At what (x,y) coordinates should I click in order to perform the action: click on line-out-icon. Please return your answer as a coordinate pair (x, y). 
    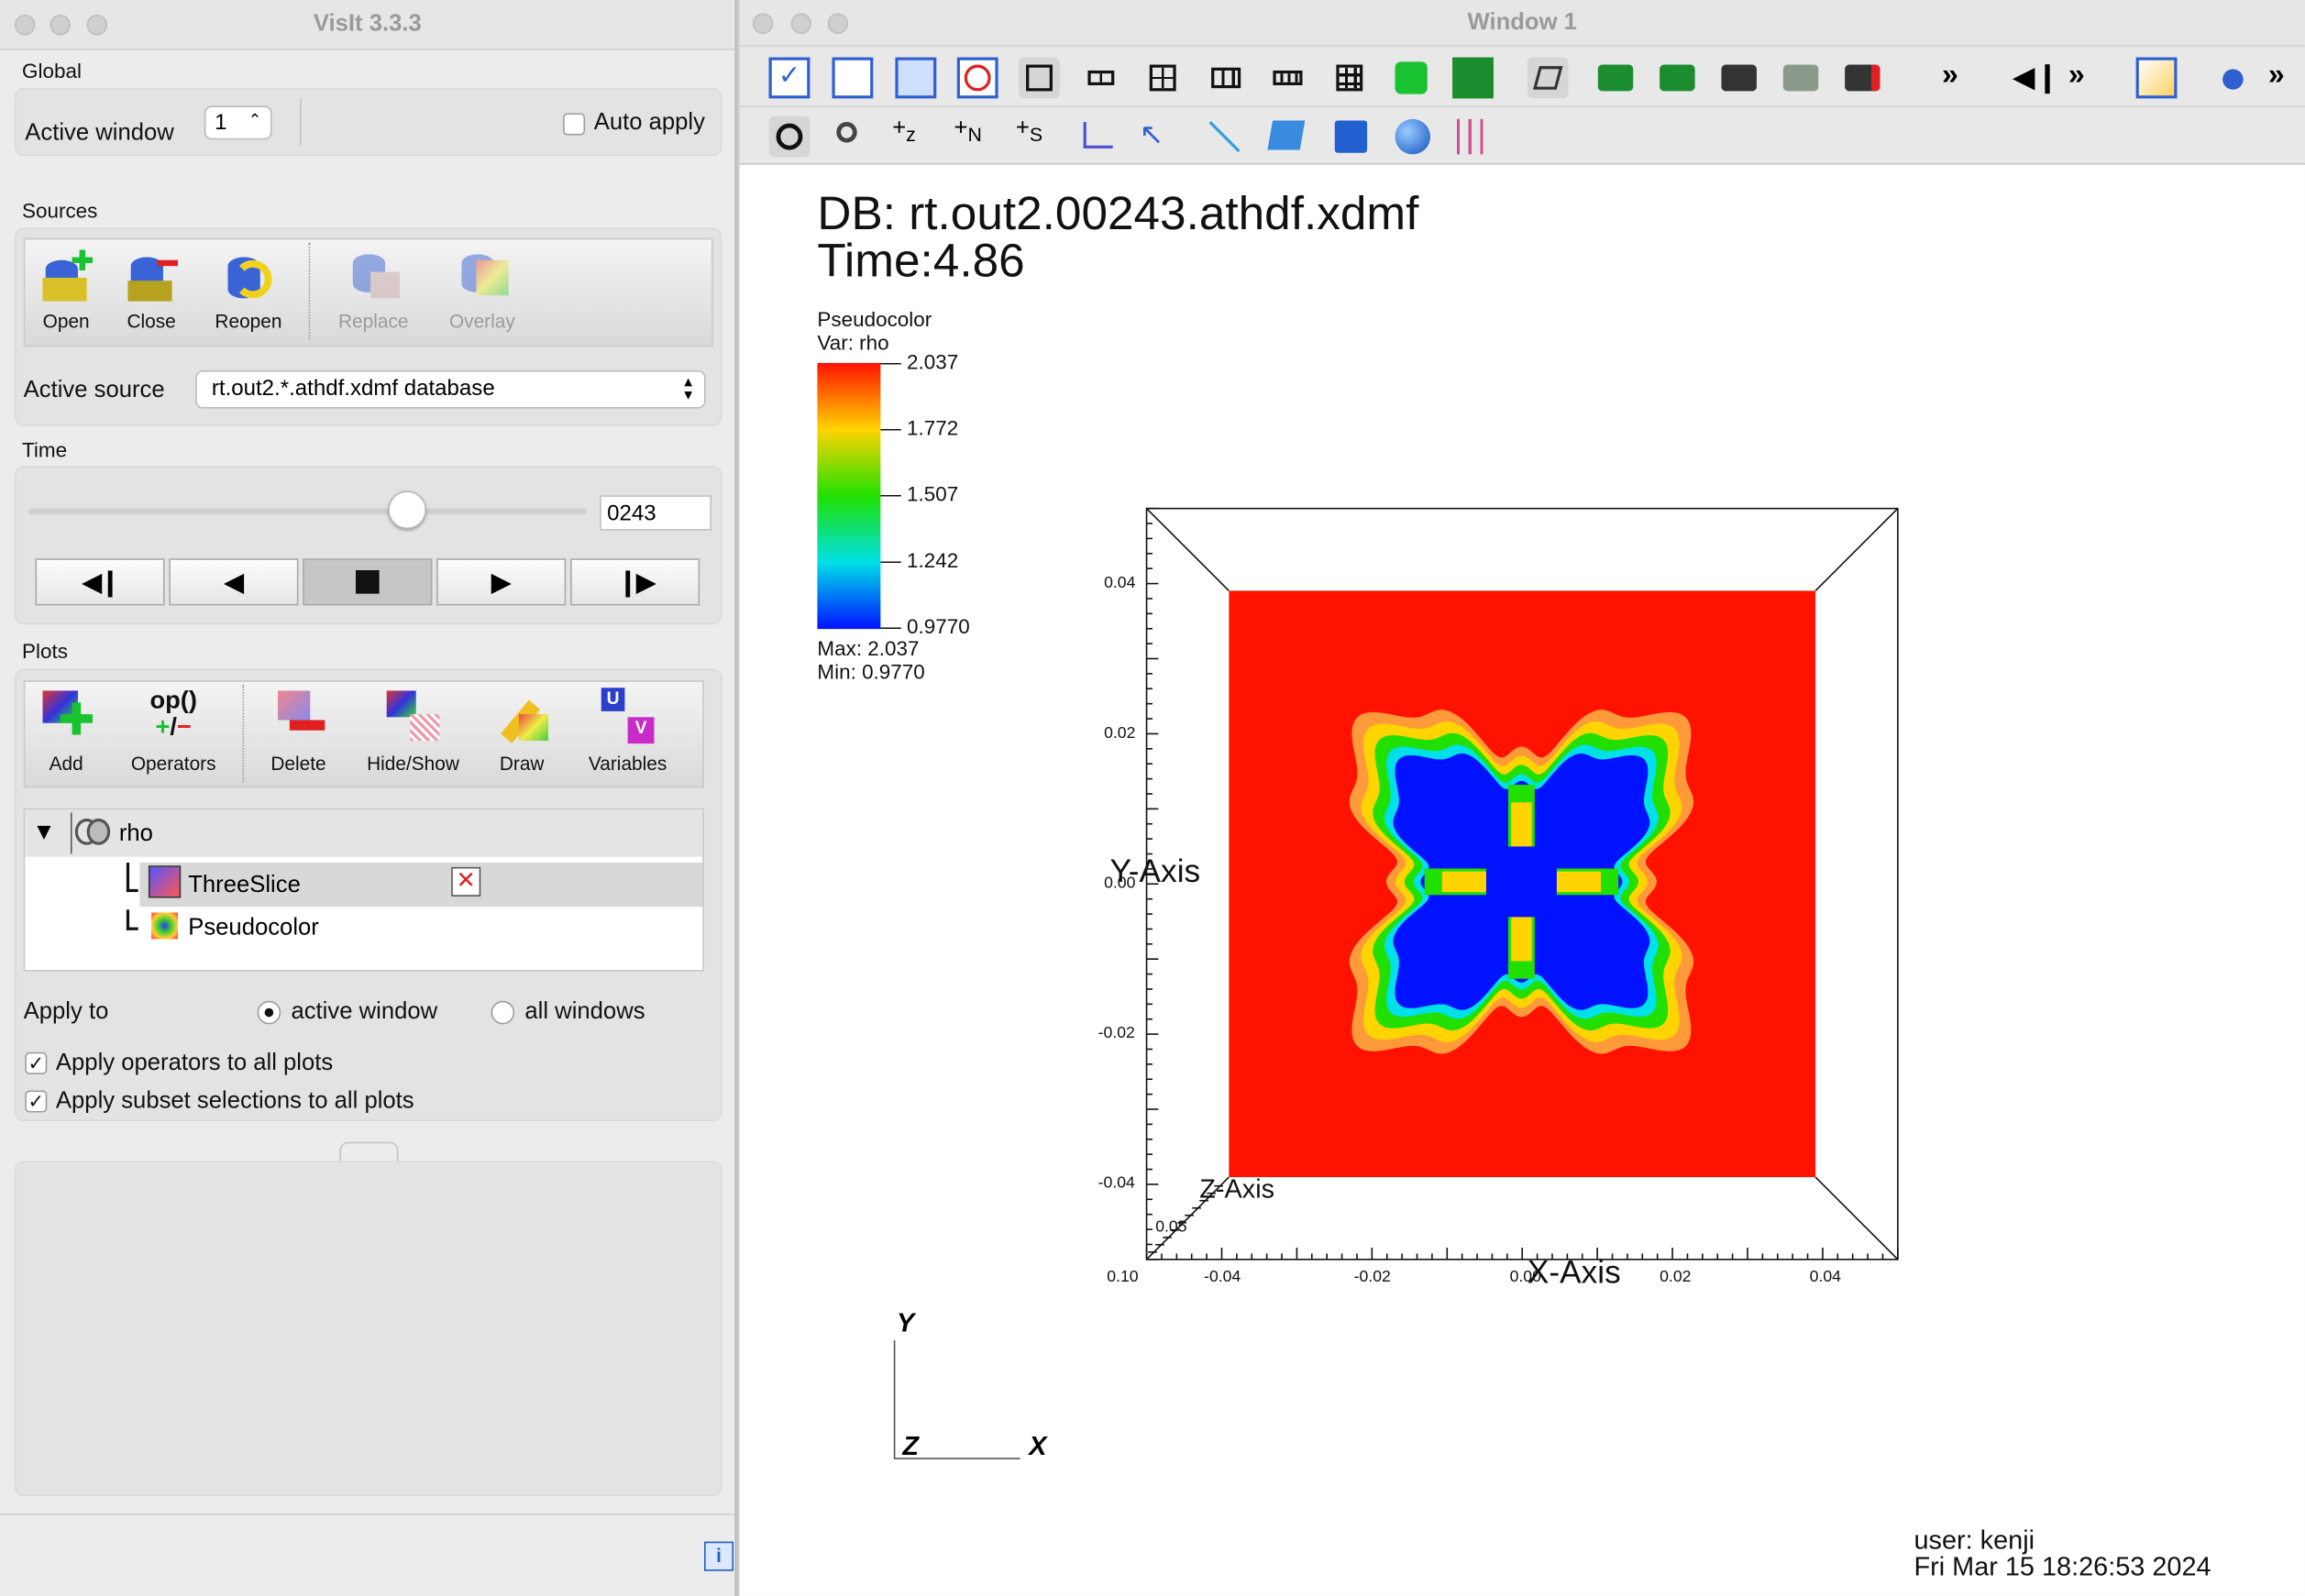
    Looking at the image, I should click on (1098, 137).